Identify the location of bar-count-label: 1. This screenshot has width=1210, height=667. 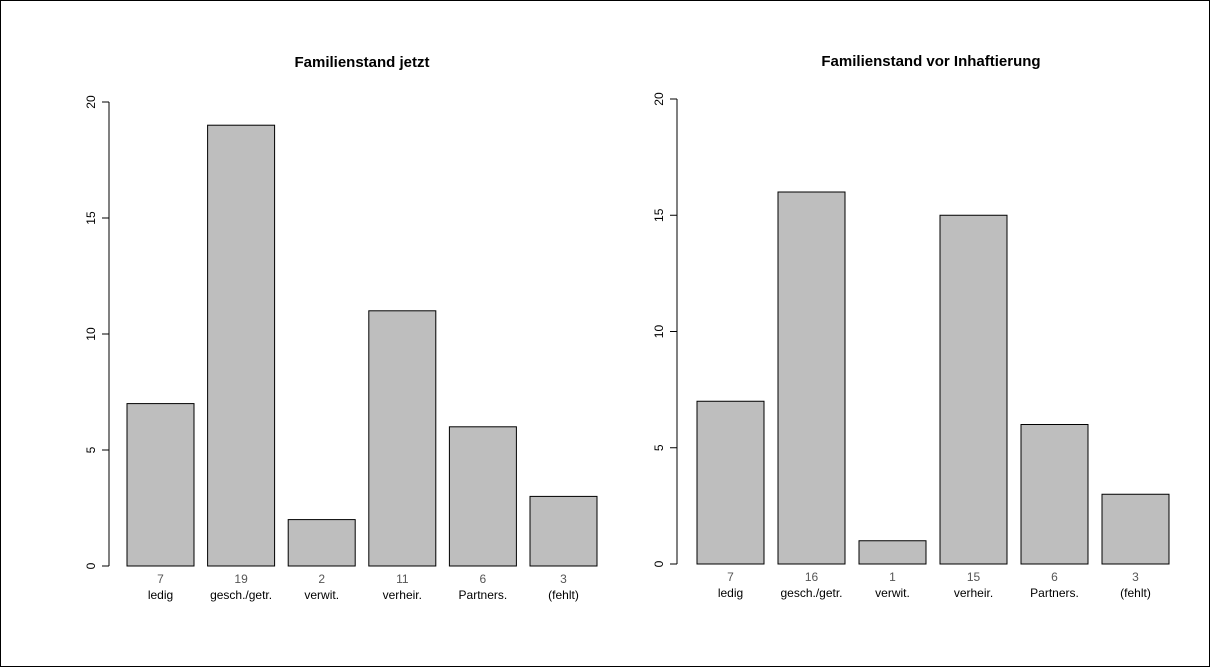
(892, 577).